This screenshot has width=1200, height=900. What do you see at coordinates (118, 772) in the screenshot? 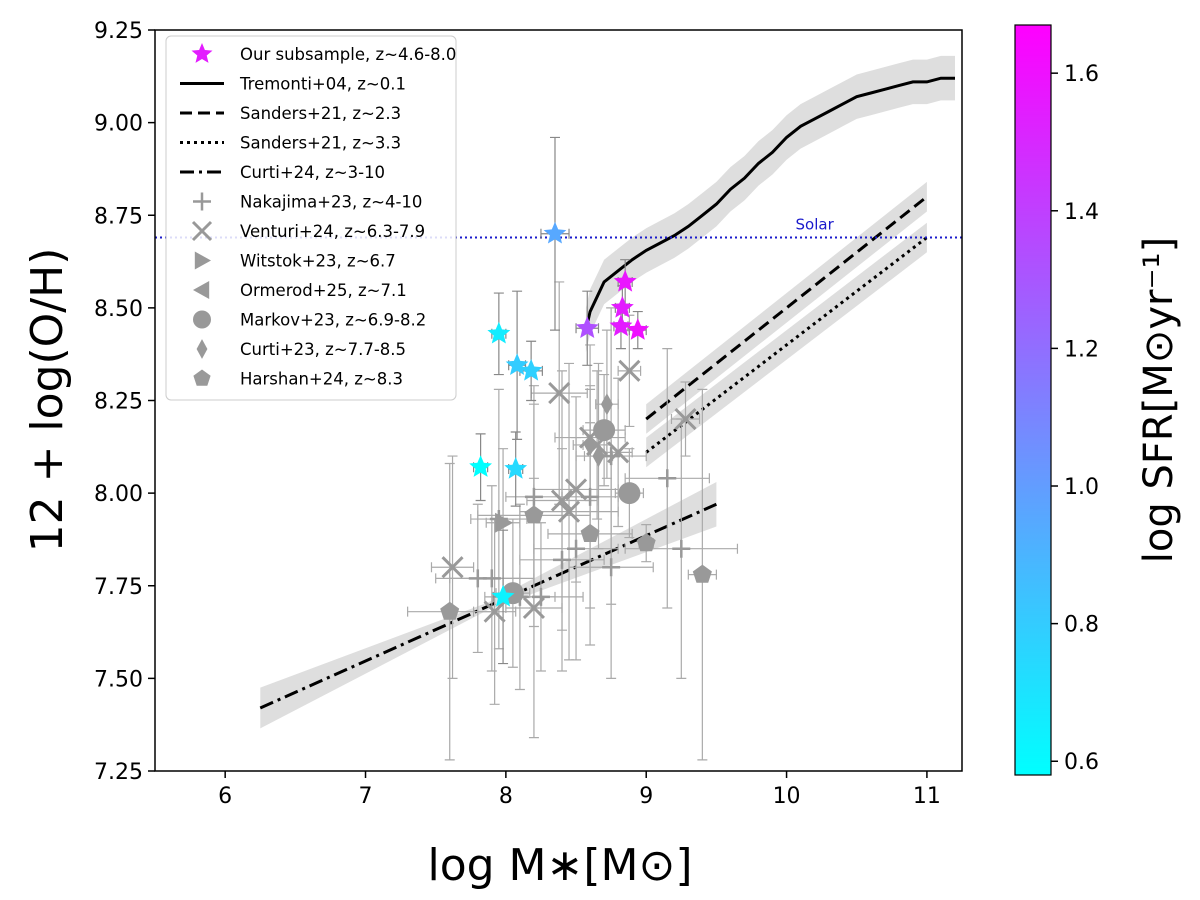
I see `y-tick-label: 7.25` at bounding box center [118, 772].